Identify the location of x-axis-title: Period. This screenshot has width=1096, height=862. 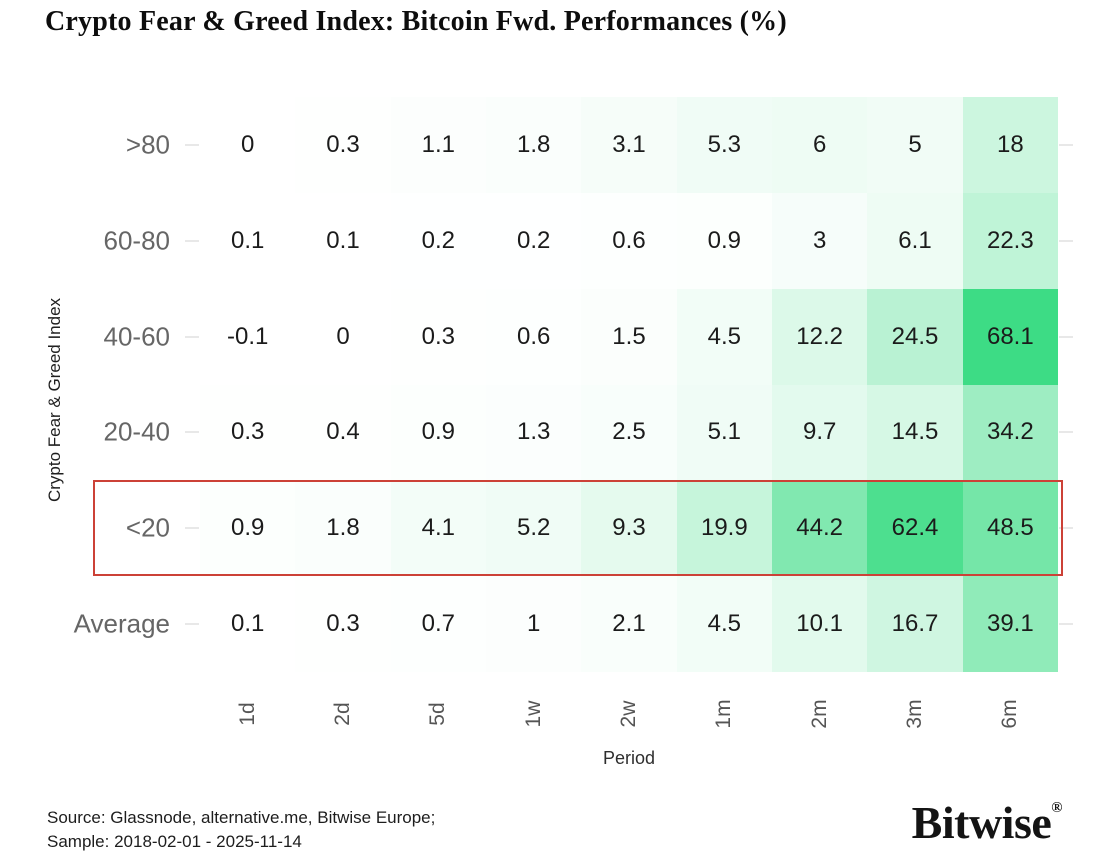
(629, 758).